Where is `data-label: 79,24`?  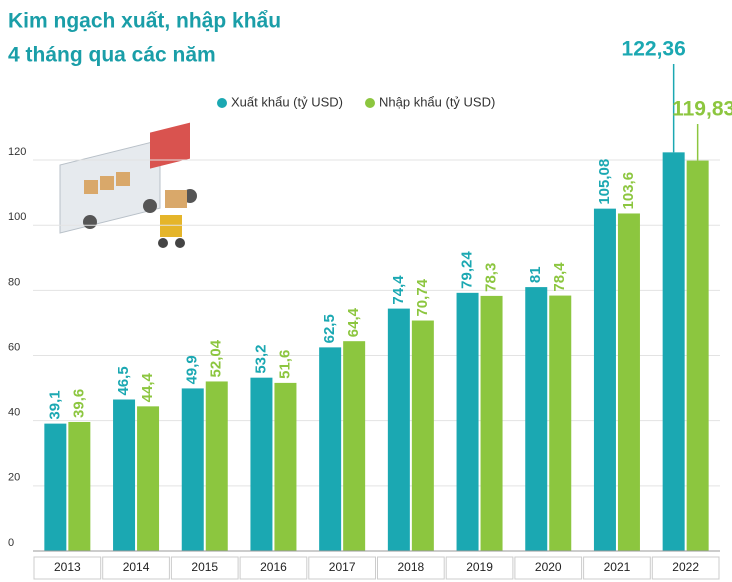 data-label: 79,24 is located at coordinates (467, 270).